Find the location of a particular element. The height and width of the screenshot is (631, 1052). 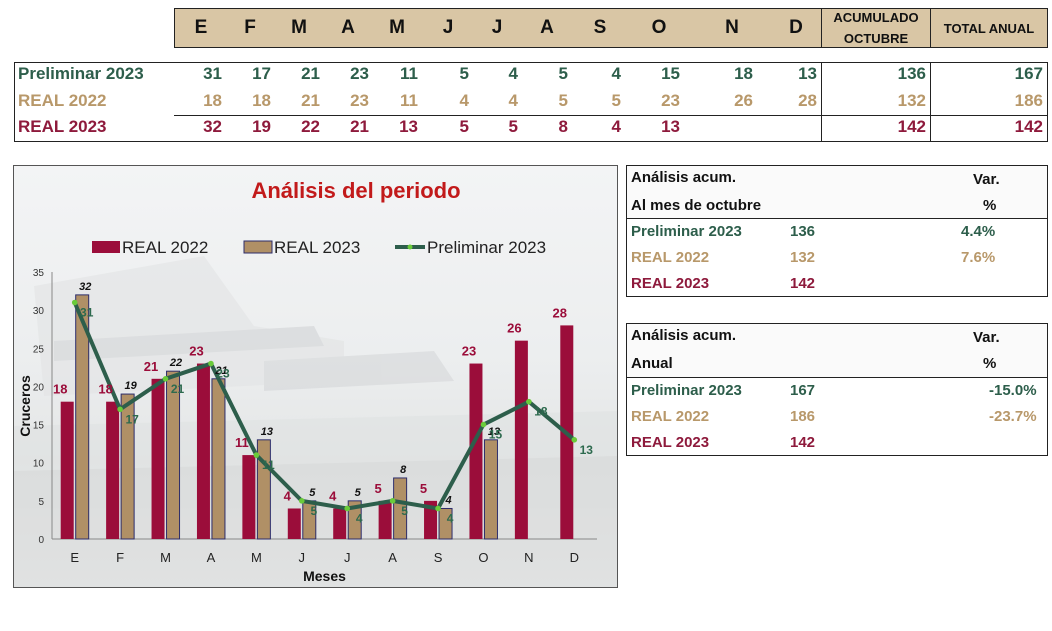

data-row-frame is located at coordinates (531, 102).